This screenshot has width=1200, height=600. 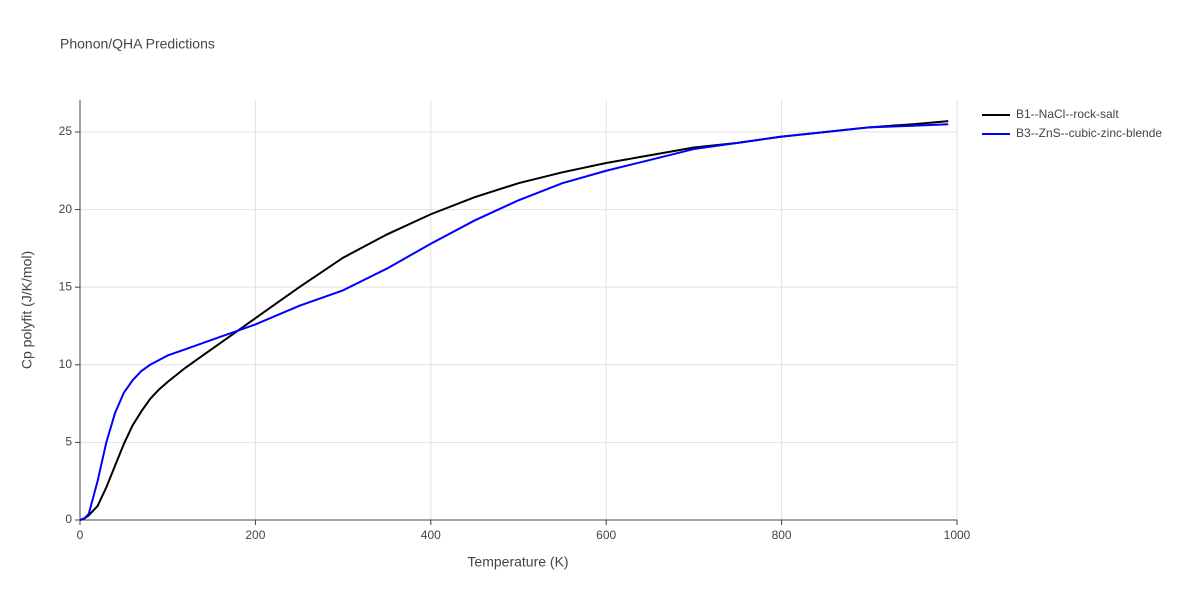 I want to click on x-tick-label: 1000, so click(x=957, y=535).